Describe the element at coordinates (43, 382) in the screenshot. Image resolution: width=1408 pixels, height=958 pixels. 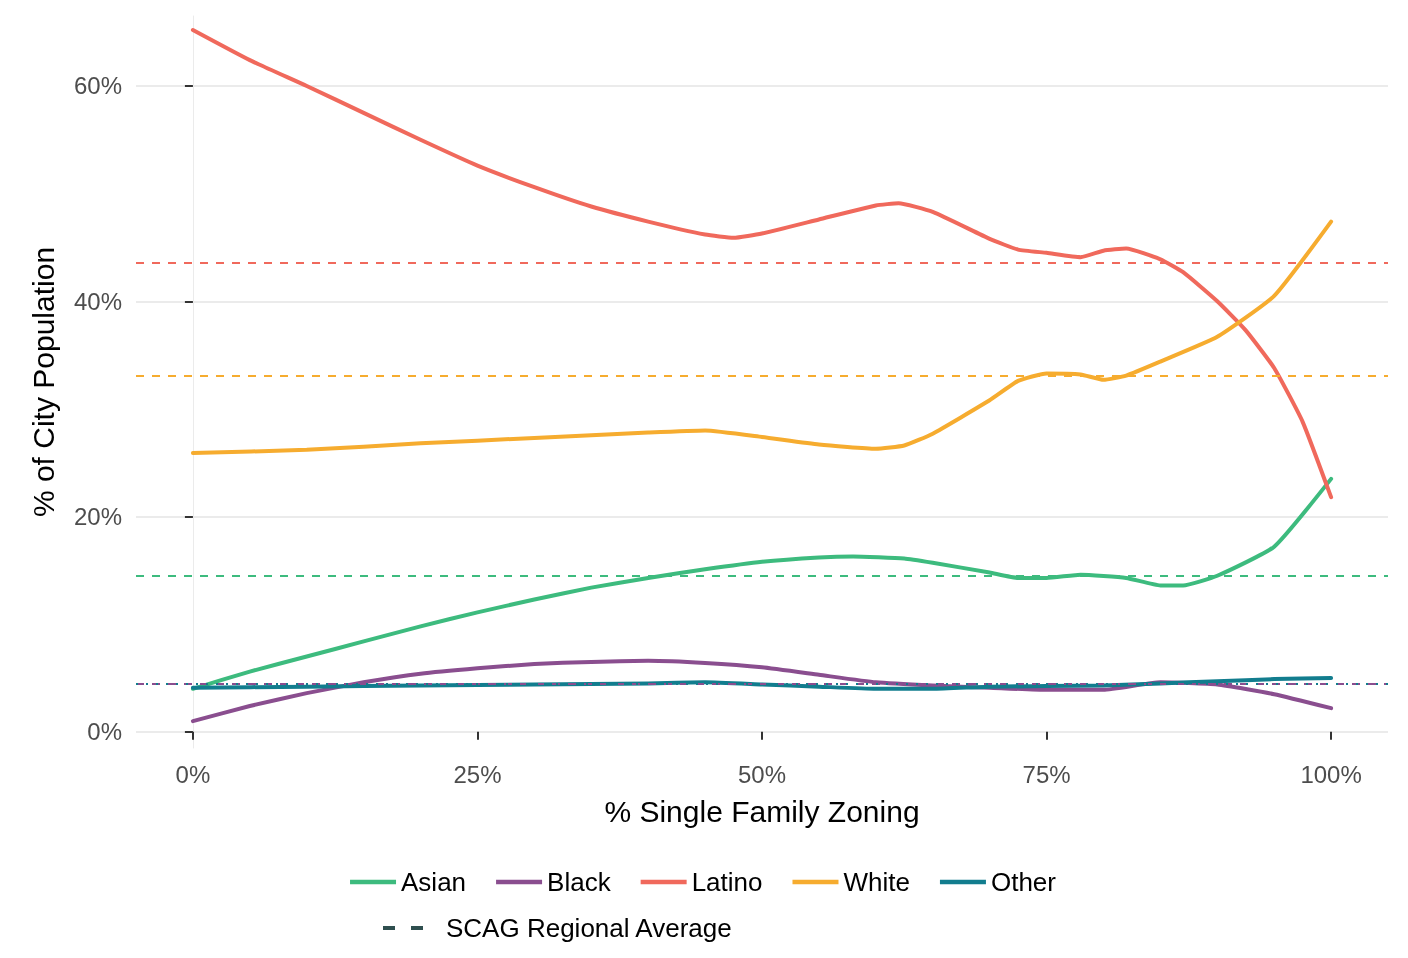
I see `y-axis-title: % of City Population` at that location.